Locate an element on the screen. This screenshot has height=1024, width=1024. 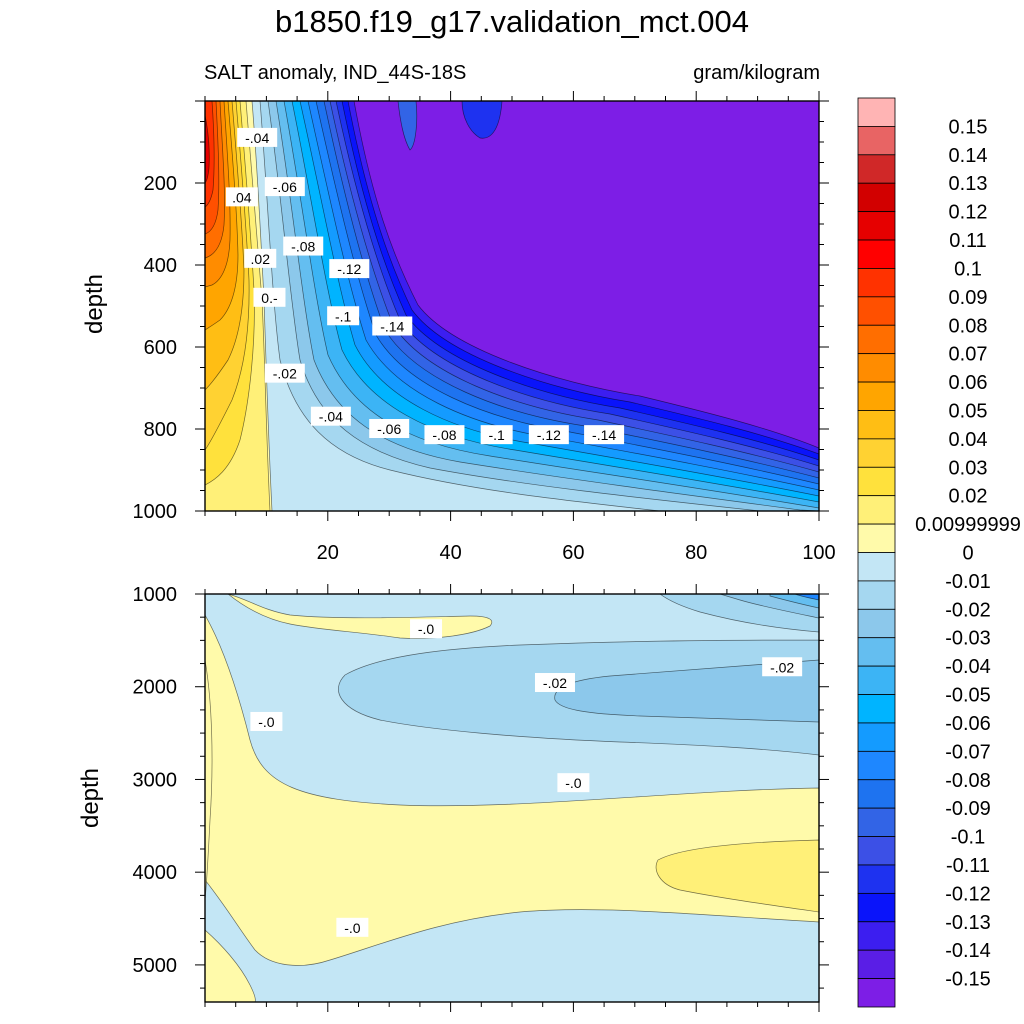
contour-label: -.12 is located at coordinates (548, 435).